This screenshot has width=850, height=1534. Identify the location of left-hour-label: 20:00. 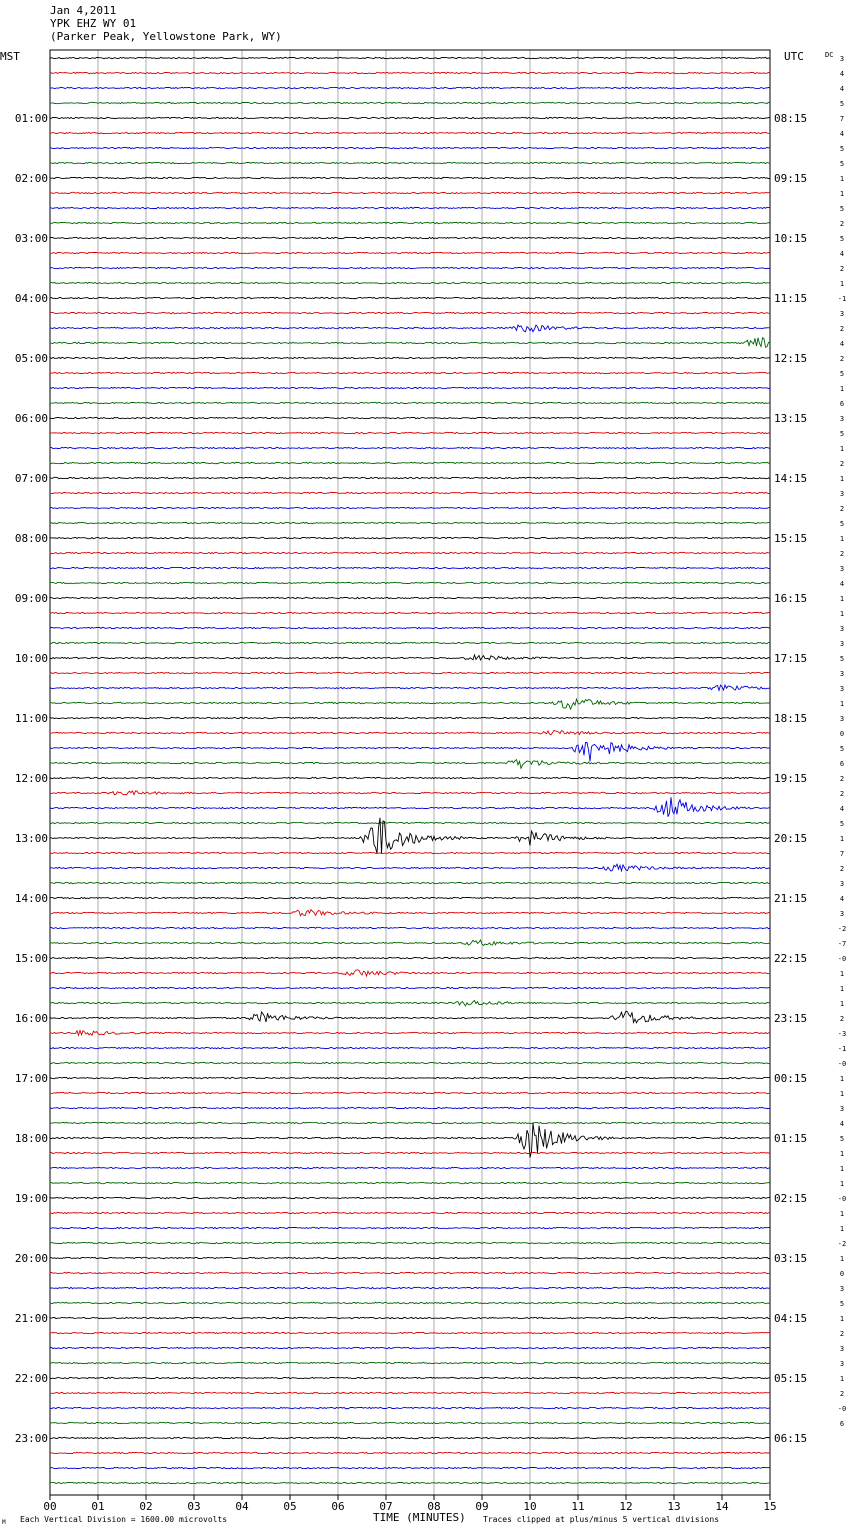
(31, 1258).